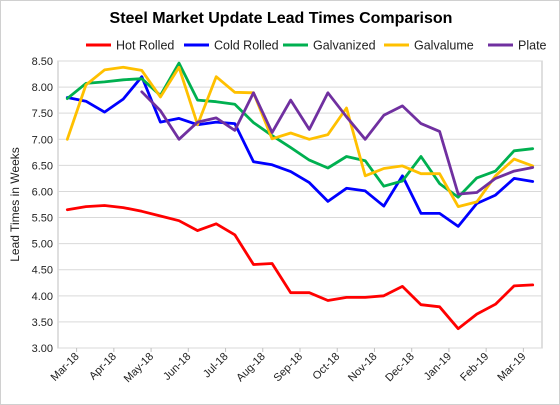 The image size is (560, 405). I want to click on legend-label: Hot Rolled, so click(145, 46).